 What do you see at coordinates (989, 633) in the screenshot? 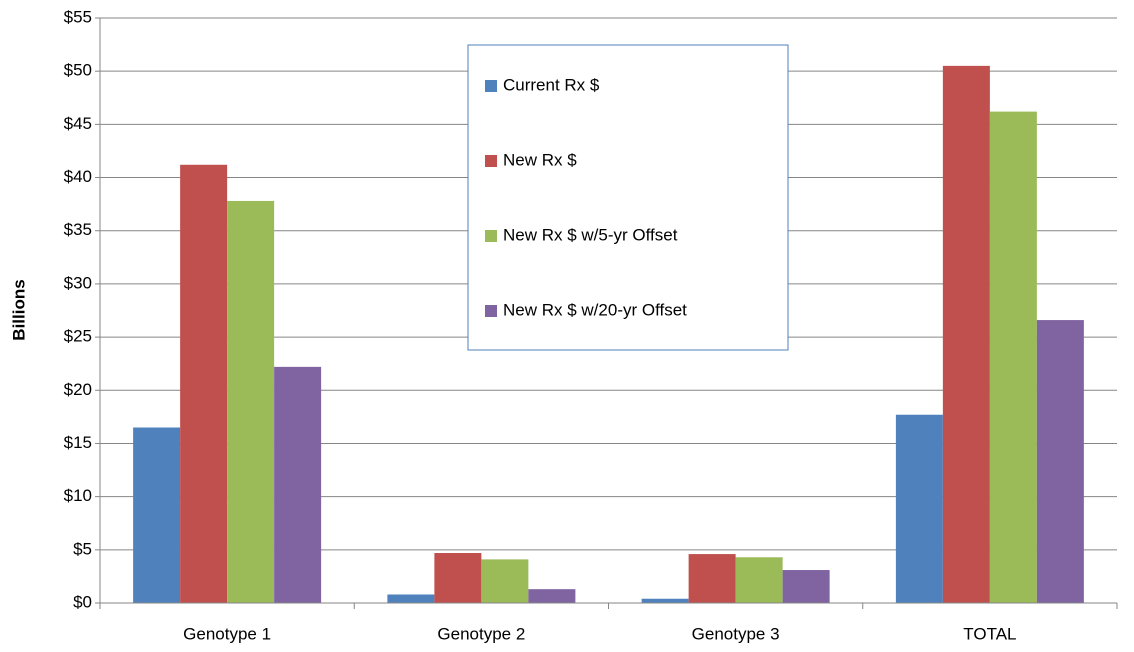
I see `x-tick-label: TOTAL` at bounding box center [989, 633].